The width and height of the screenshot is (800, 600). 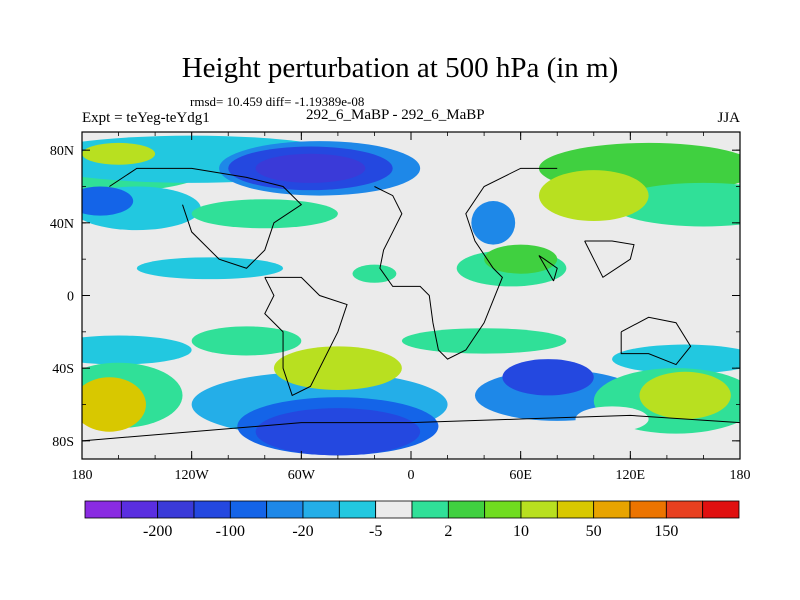 I want to click on colorbar-label: -5, so click(x=375, y=531).